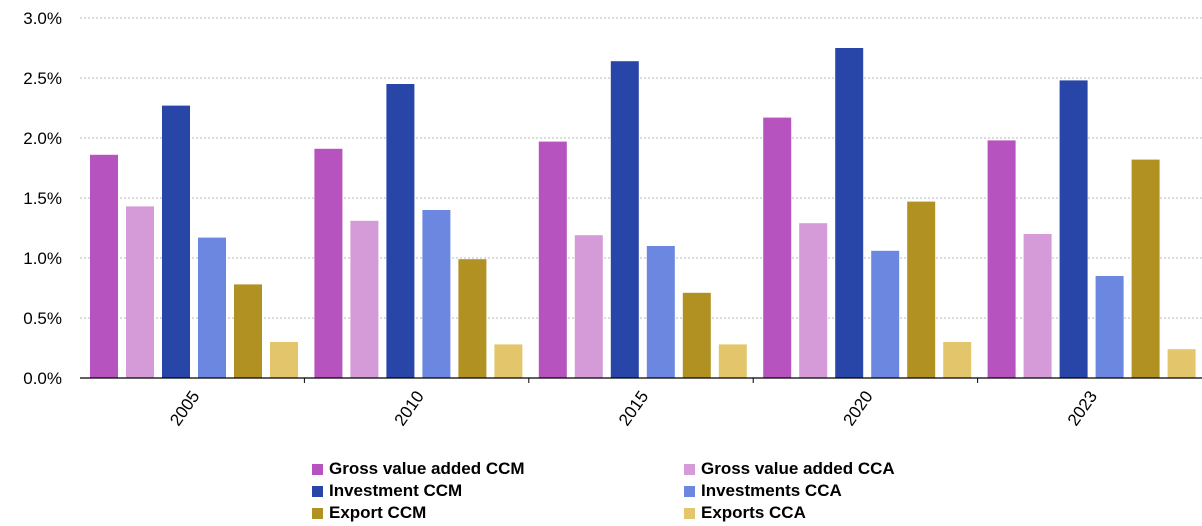 This screenshot has width=1202, height=526. What do you see at coordinates (409, 408) in the screenshot?
I see `x-tick-label: 2010` at bounding box center [409, 408].